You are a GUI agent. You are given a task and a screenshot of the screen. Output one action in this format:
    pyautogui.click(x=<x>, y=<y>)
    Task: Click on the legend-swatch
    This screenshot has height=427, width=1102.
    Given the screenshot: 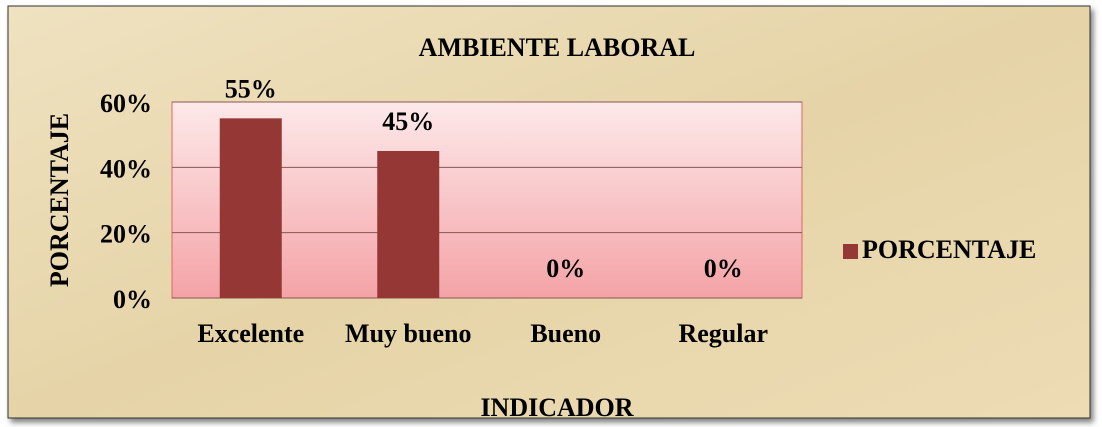 What is the action you would take?
    pyautogui.click(x=850, y=251)
    